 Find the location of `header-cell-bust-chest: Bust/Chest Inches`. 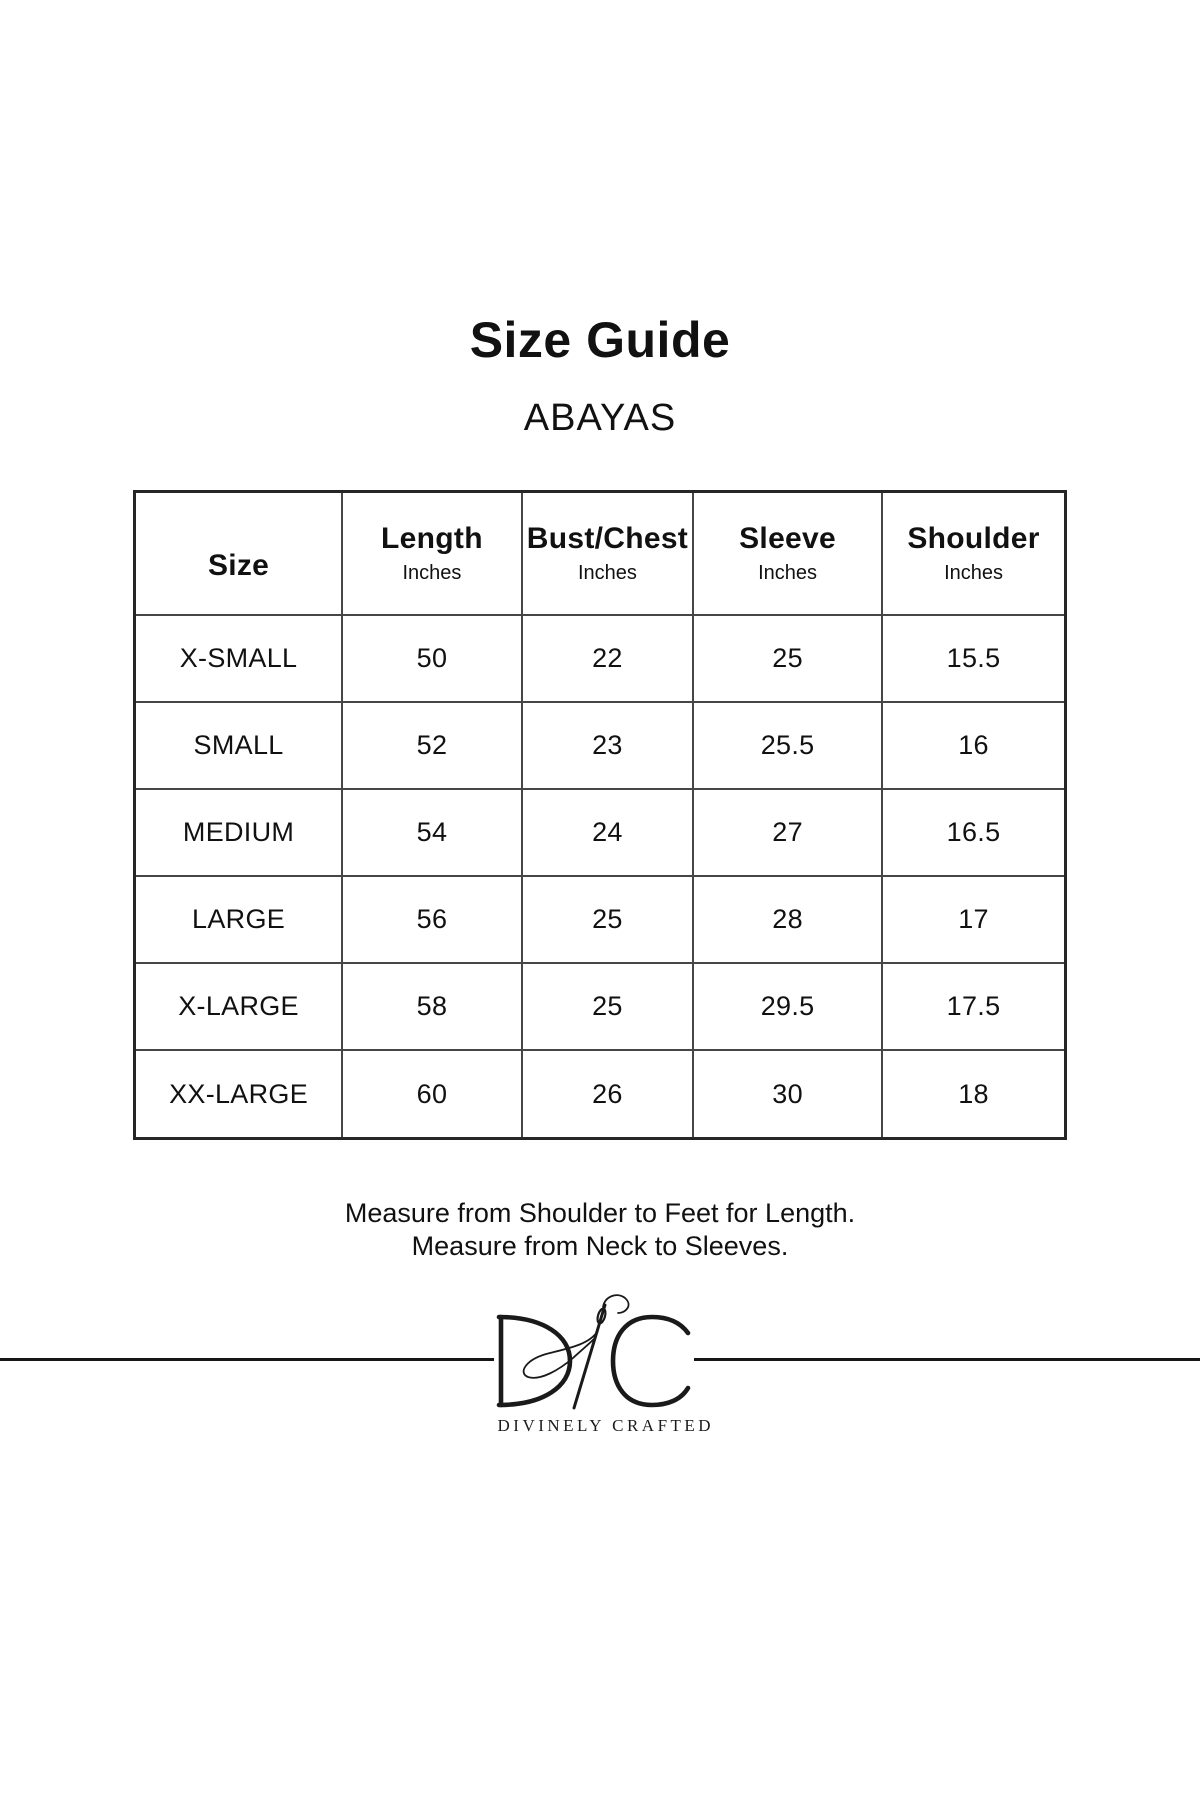

header-cell-bust-chest: Bust/Chest Inches is located at coordinates (607, 553).